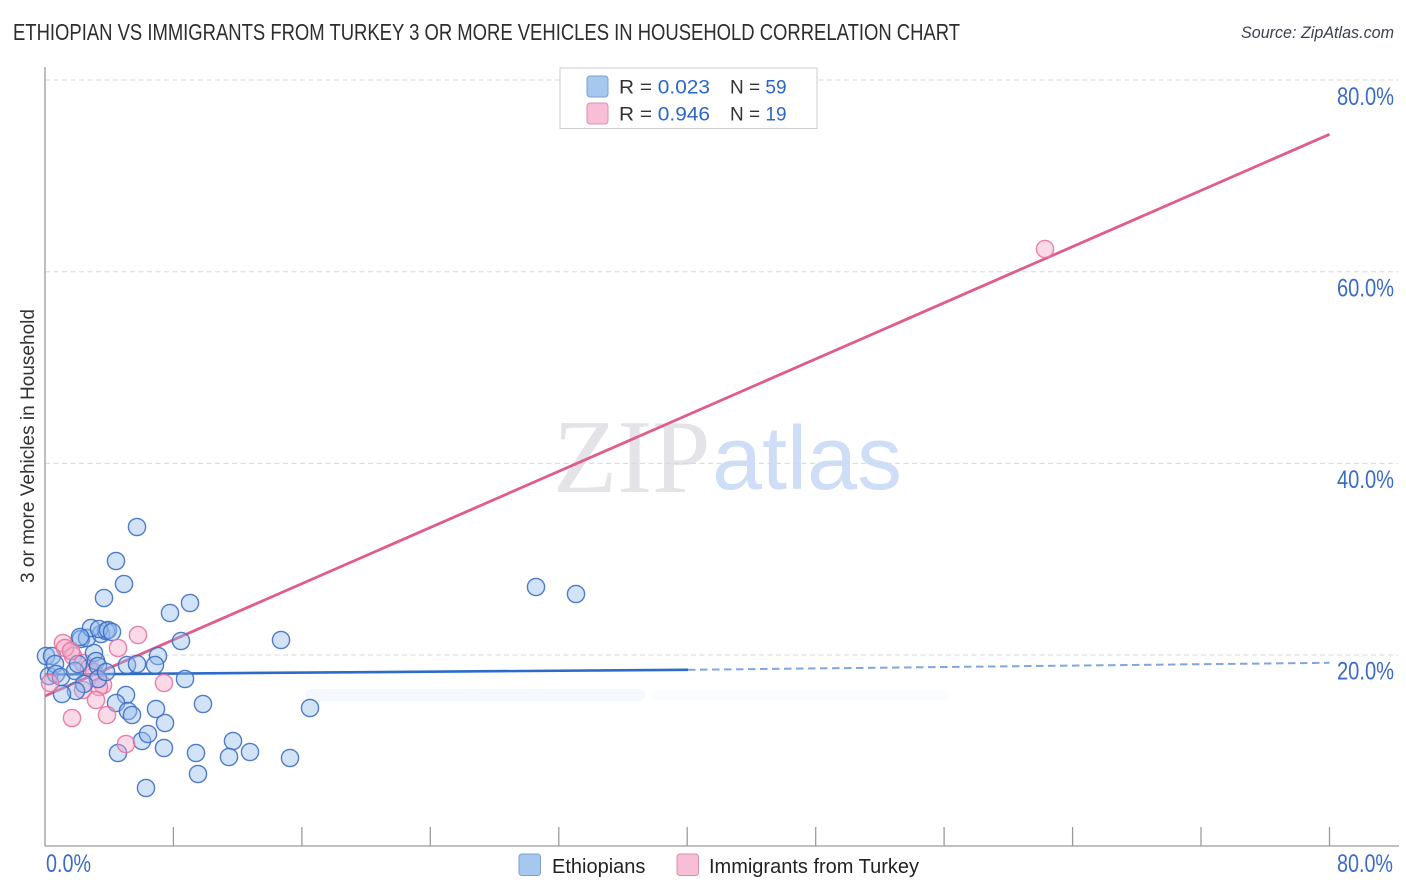 The height and width of the screenshot is (892, 1406). I want to click on svg-text: N = 19, so click(758, 115).